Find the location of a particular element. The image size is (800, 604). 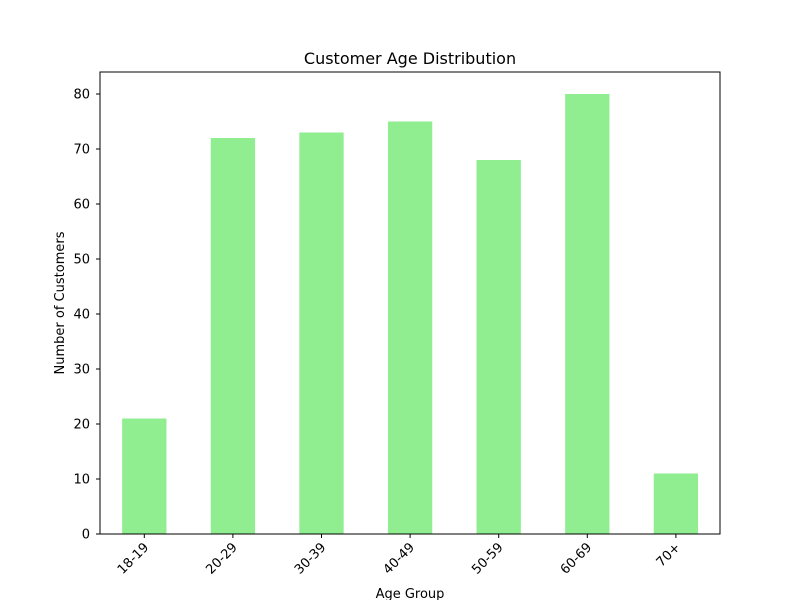

y-tick-label: 50 is located at coordinates (81, 260).